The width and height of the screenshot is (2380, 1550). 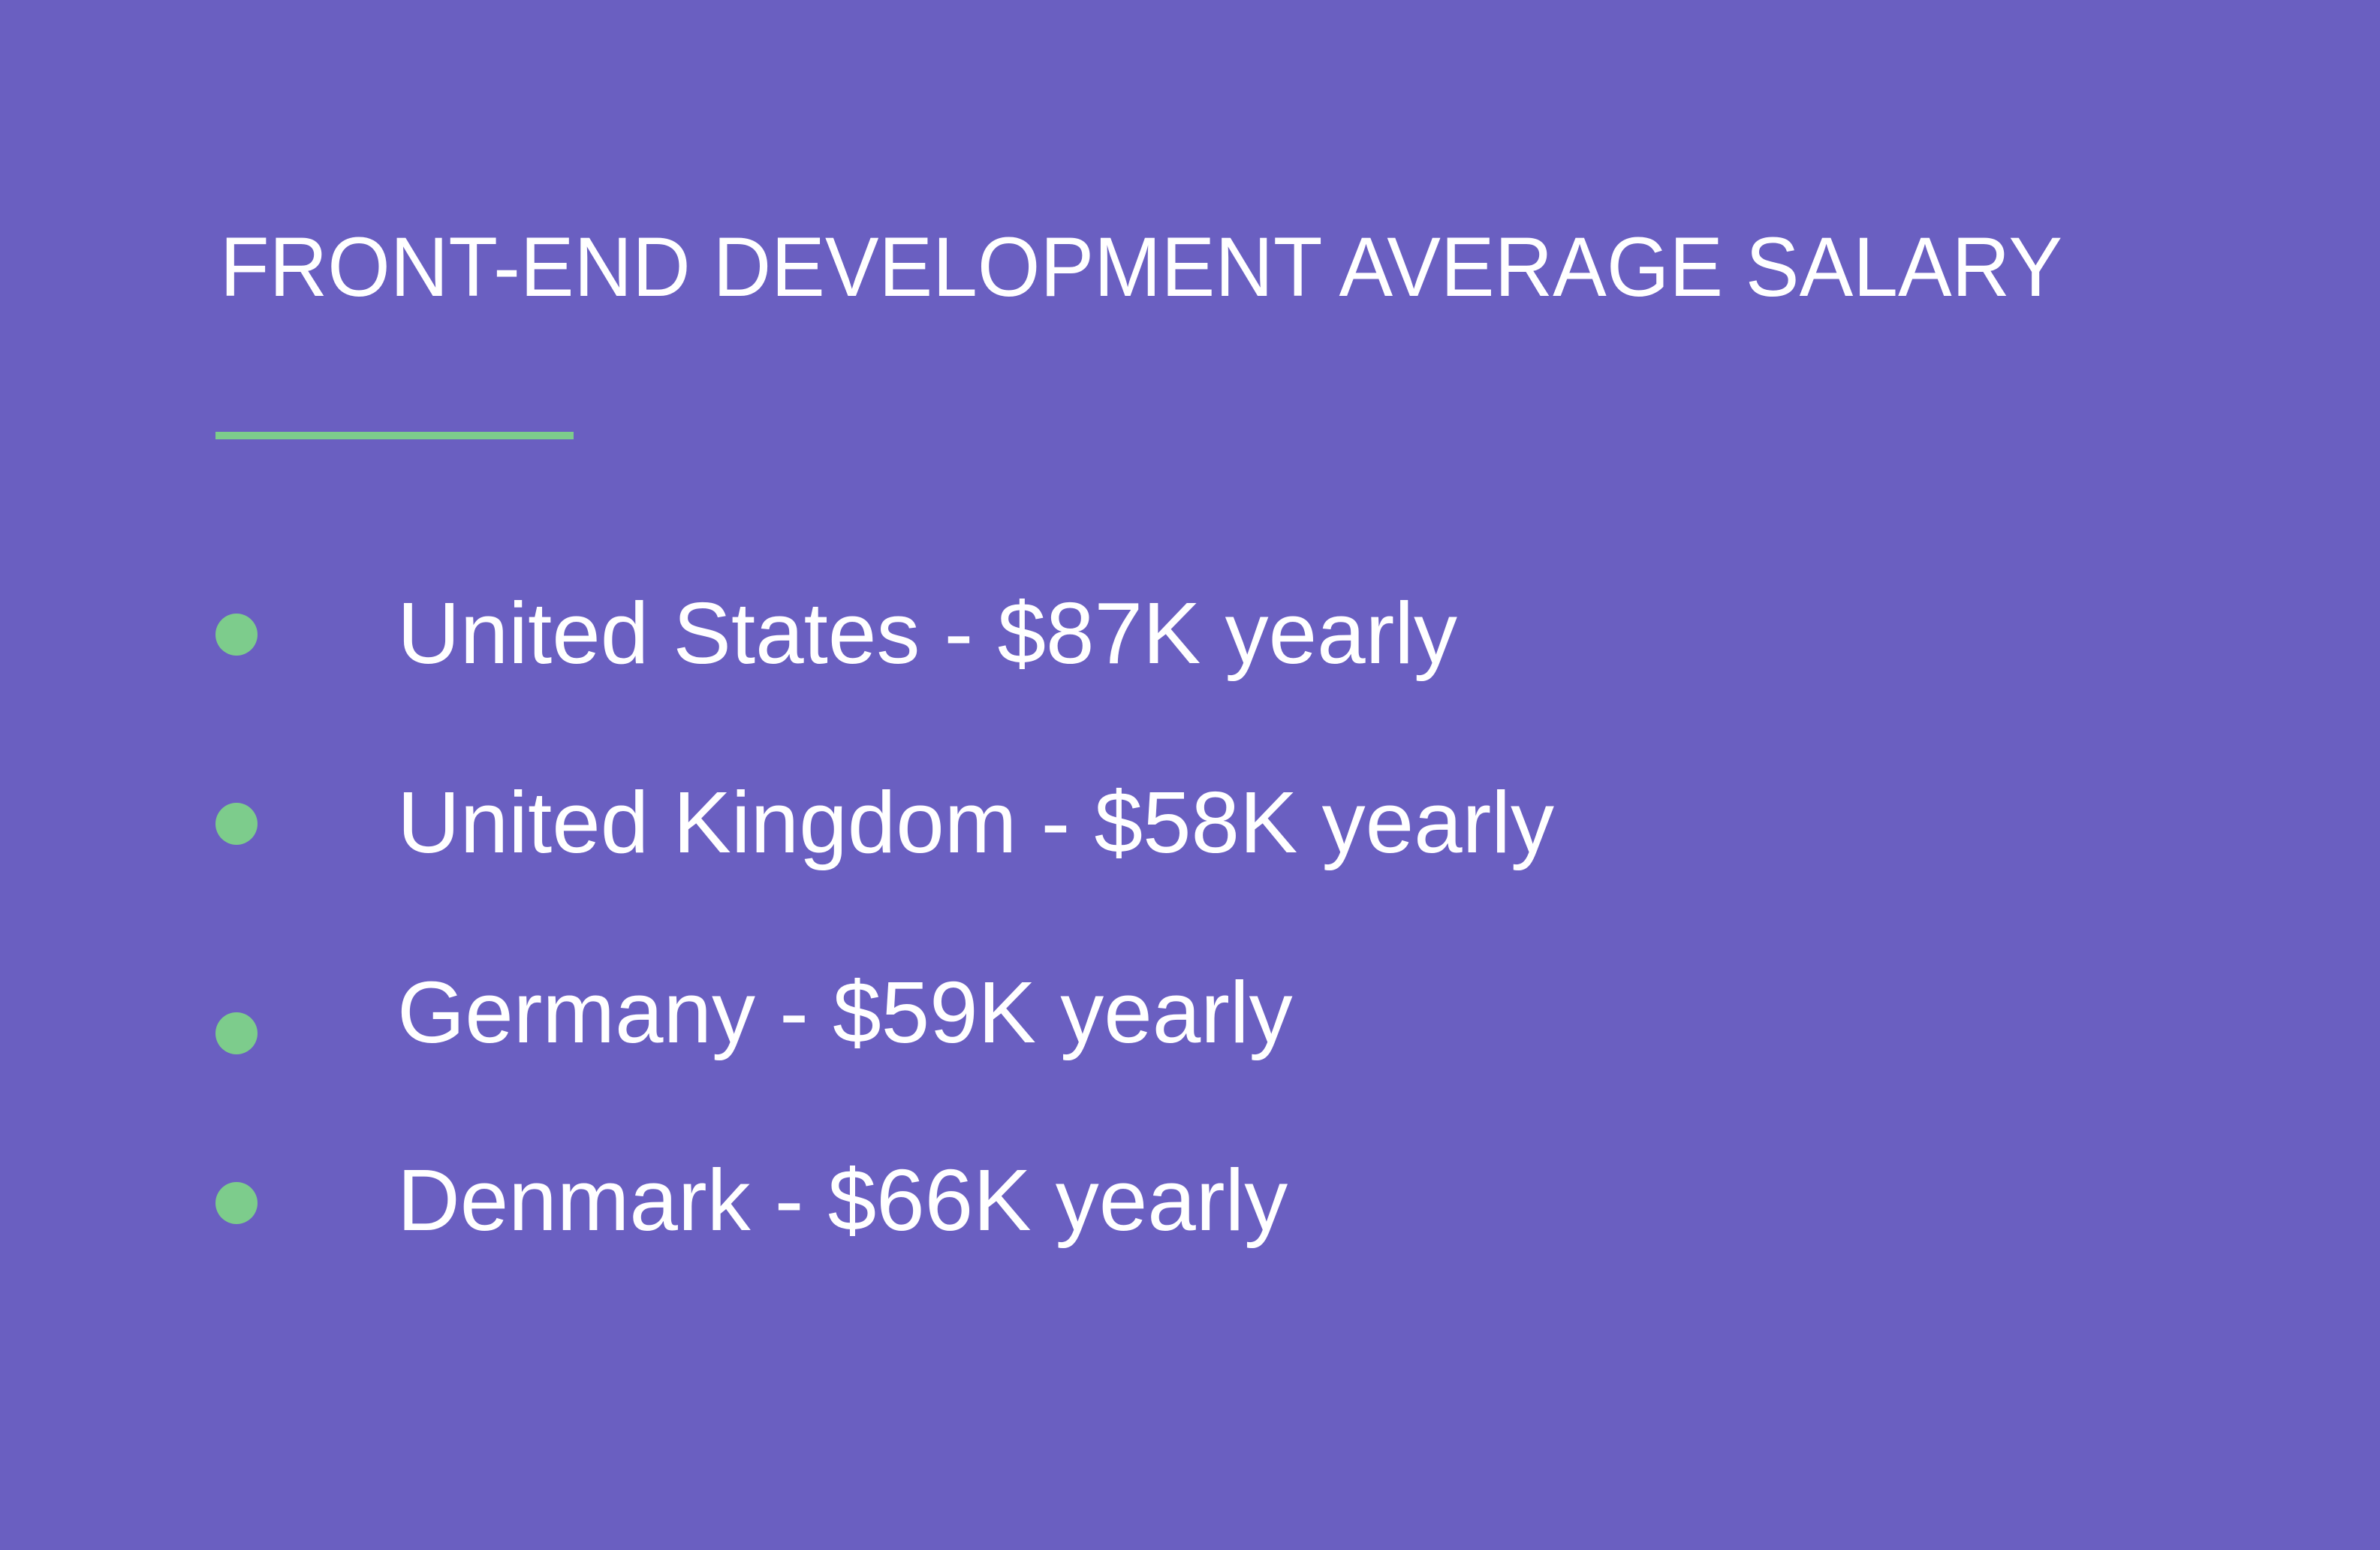 I want to click on divider, so click(x=394, y=435).